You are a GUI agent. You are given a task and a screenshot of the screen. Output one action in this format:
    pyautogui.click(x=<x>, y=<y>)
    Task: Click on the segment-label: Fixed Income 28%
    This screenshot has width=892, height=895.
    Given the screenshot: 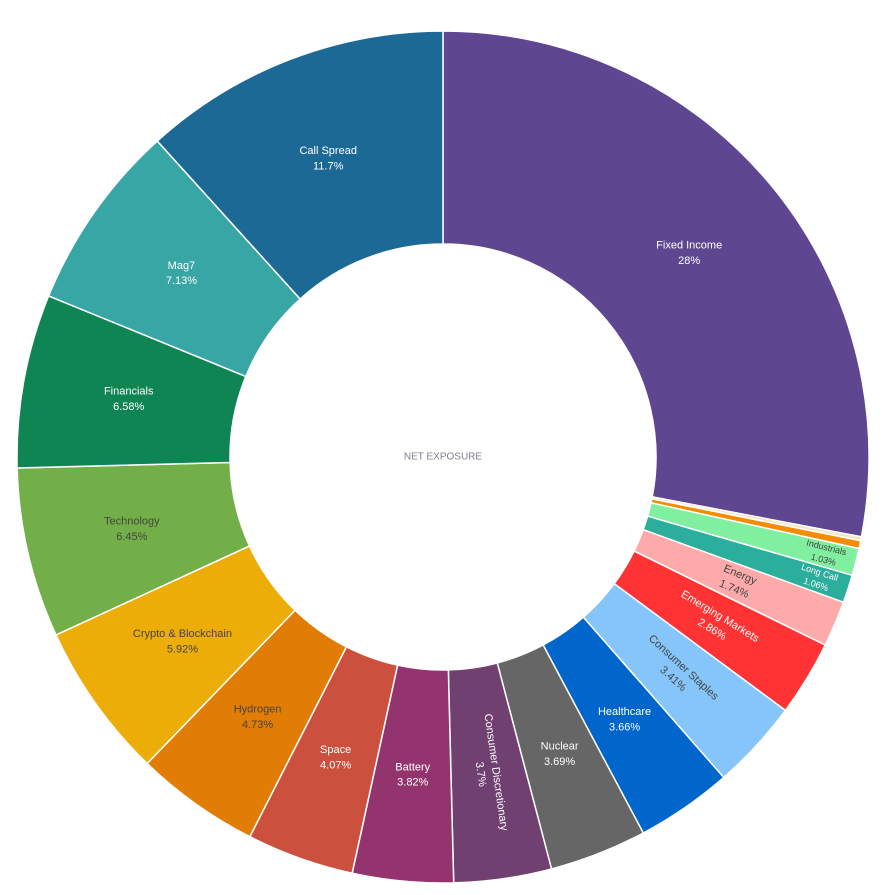 What is the action you would take?
    pyautogui.click(x=689, y=253)
    